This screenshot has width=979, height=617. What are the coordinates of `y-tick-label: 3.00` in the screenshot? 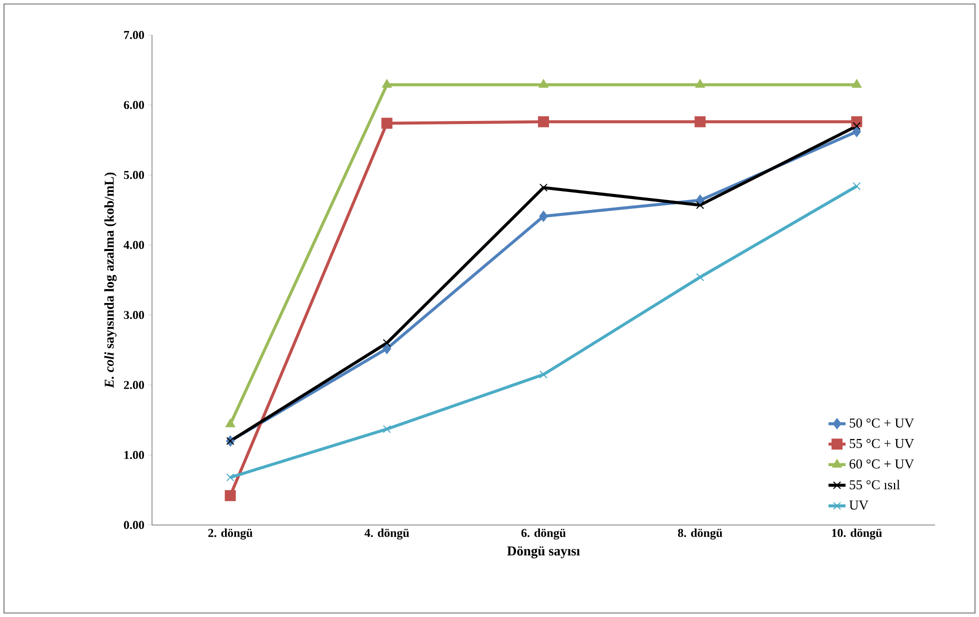 It's located at (134, 315).